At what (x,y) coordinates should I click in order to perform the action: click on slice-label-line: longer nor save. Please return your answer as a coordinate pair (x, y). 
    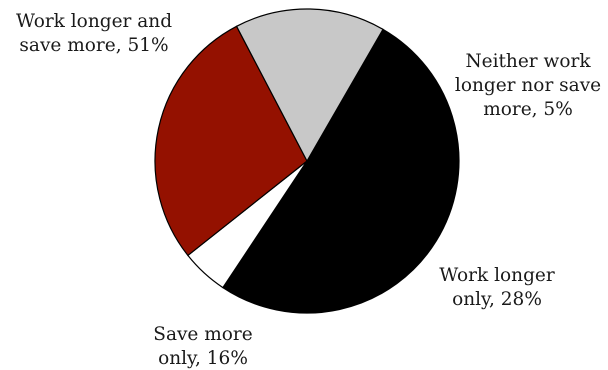
    Looking at the image, I should click on (528, 85).